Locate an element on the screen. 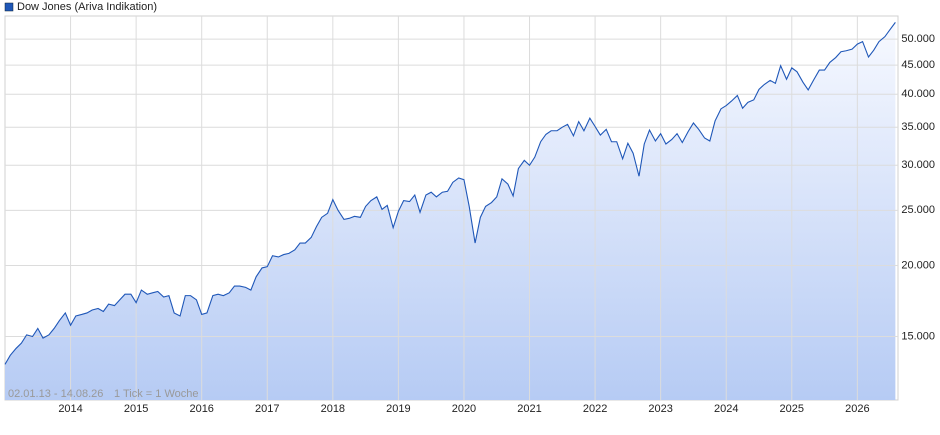 The image size is (940, 435). y-tick-label: 40.000 is located at coordinates (918, 94).